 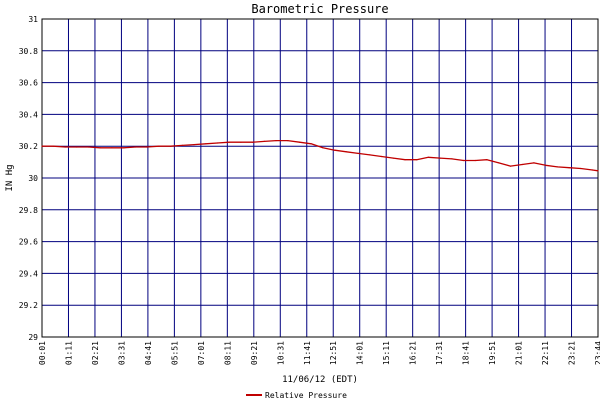 What do you see at coordinates (320, 155) in the screenshot?
I see `series-layer` at bounding box center [320, 155].